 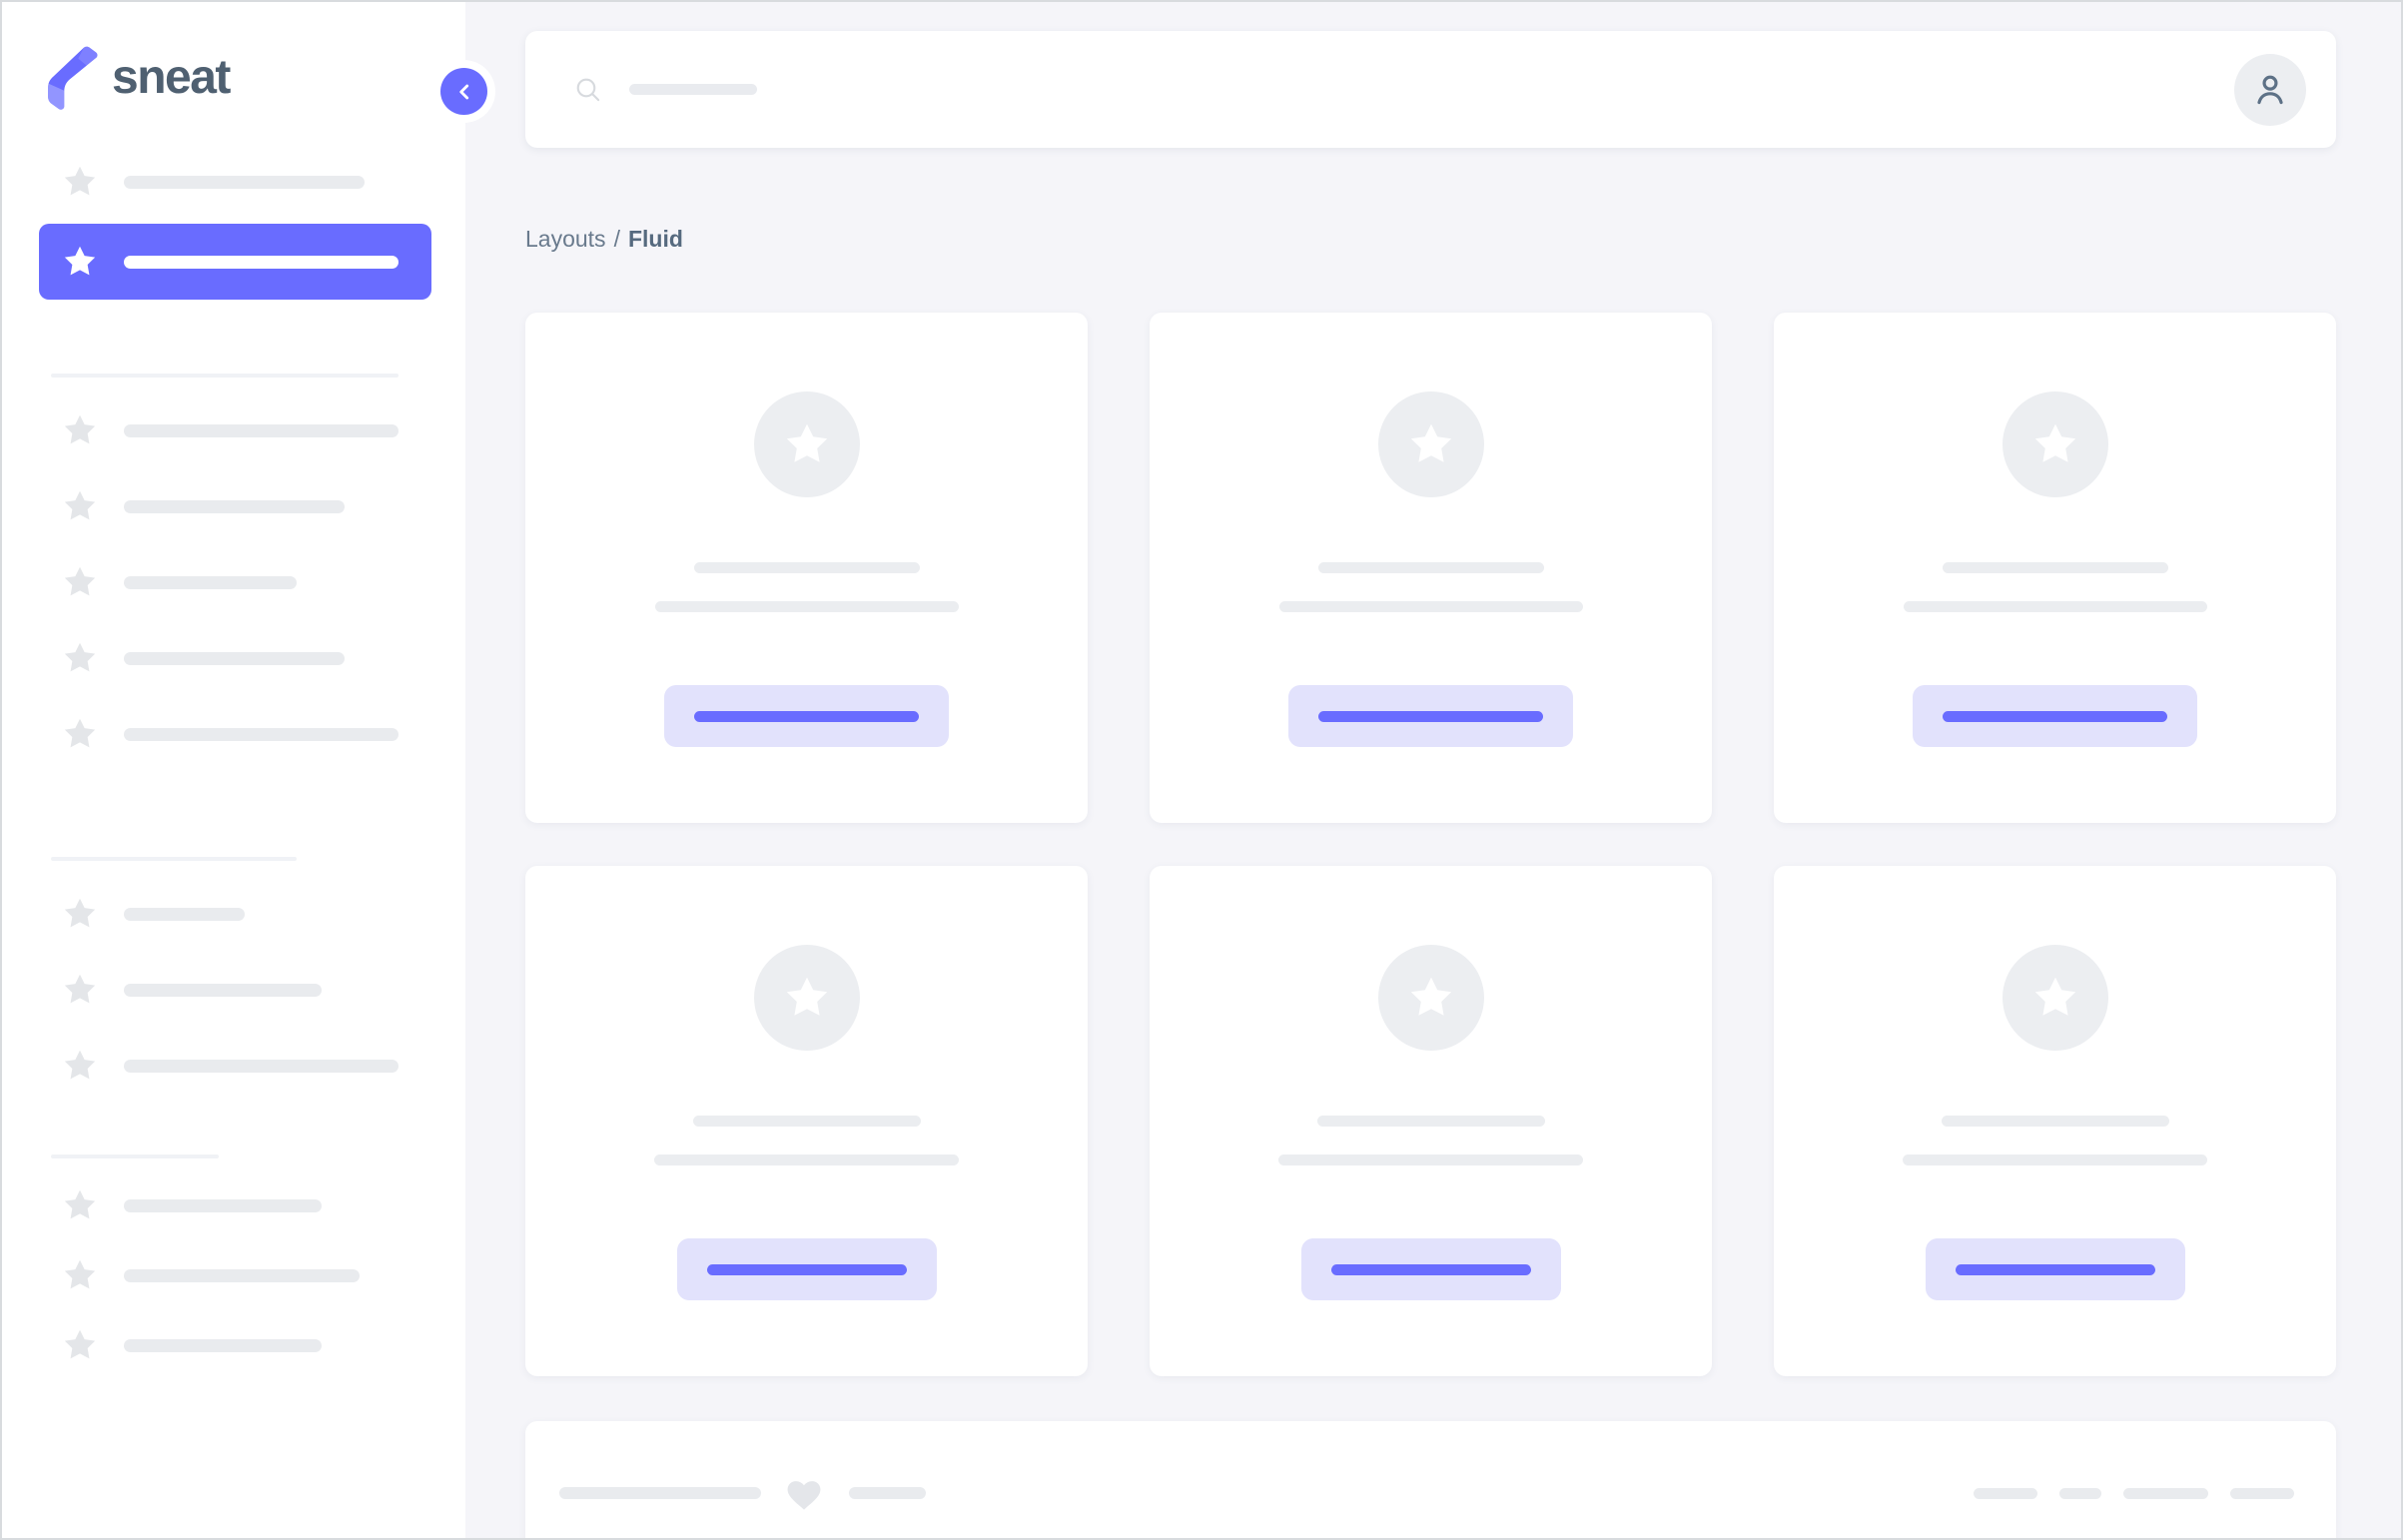 I want to click on bottom-card-right-skeletons, so click(x=2123, y=1493).